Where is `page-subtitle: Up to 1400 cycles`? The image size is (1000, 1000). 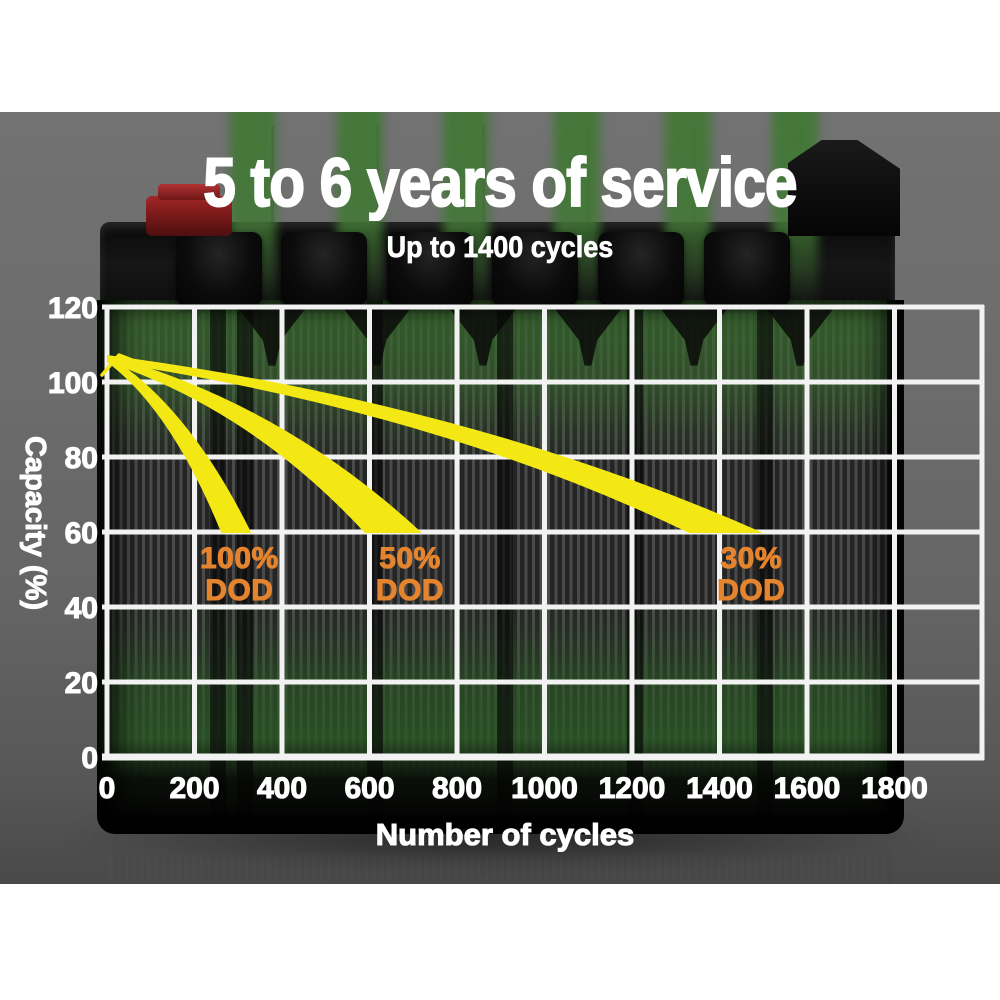
page-subtitle: Up to 1400 cycles is located at coordinates (500, 247).